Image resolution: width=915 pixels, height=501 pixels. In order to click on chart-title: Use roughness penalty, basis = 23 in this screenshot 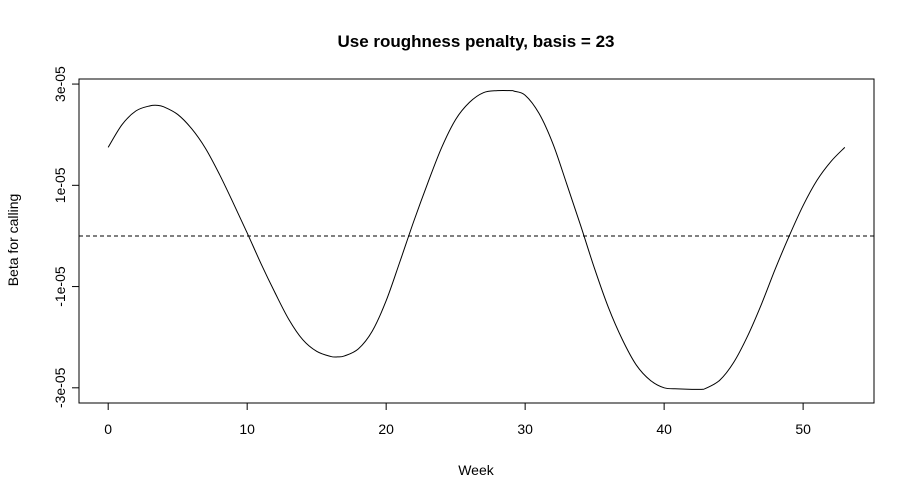, I will do `click(476, 41)`.